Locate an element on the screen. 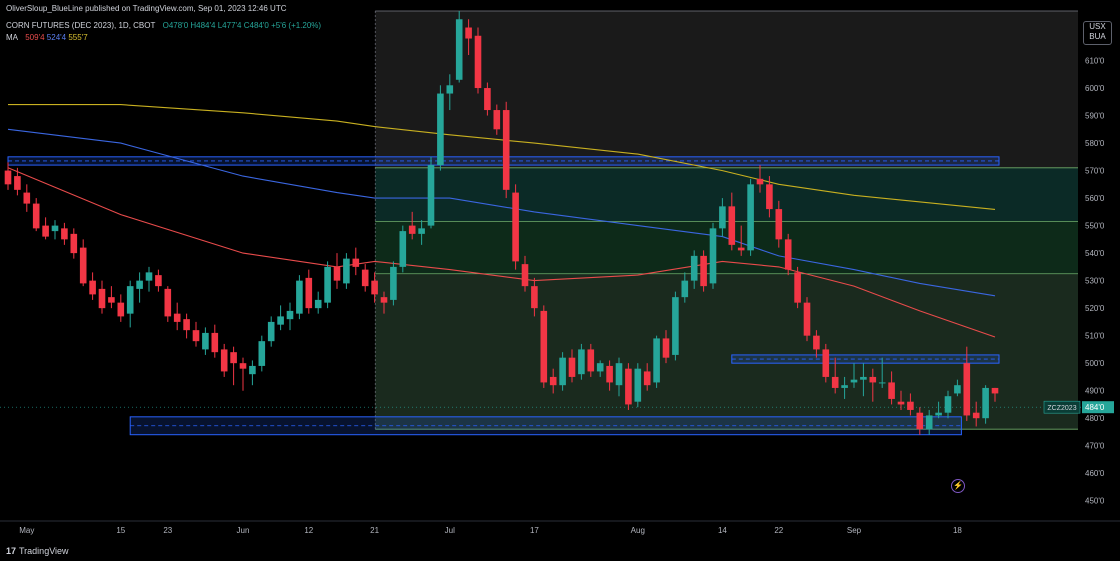 The height and width of the screenshot is (561, 1120). x-tick-label: 23 is located at coordinates (167, 530).